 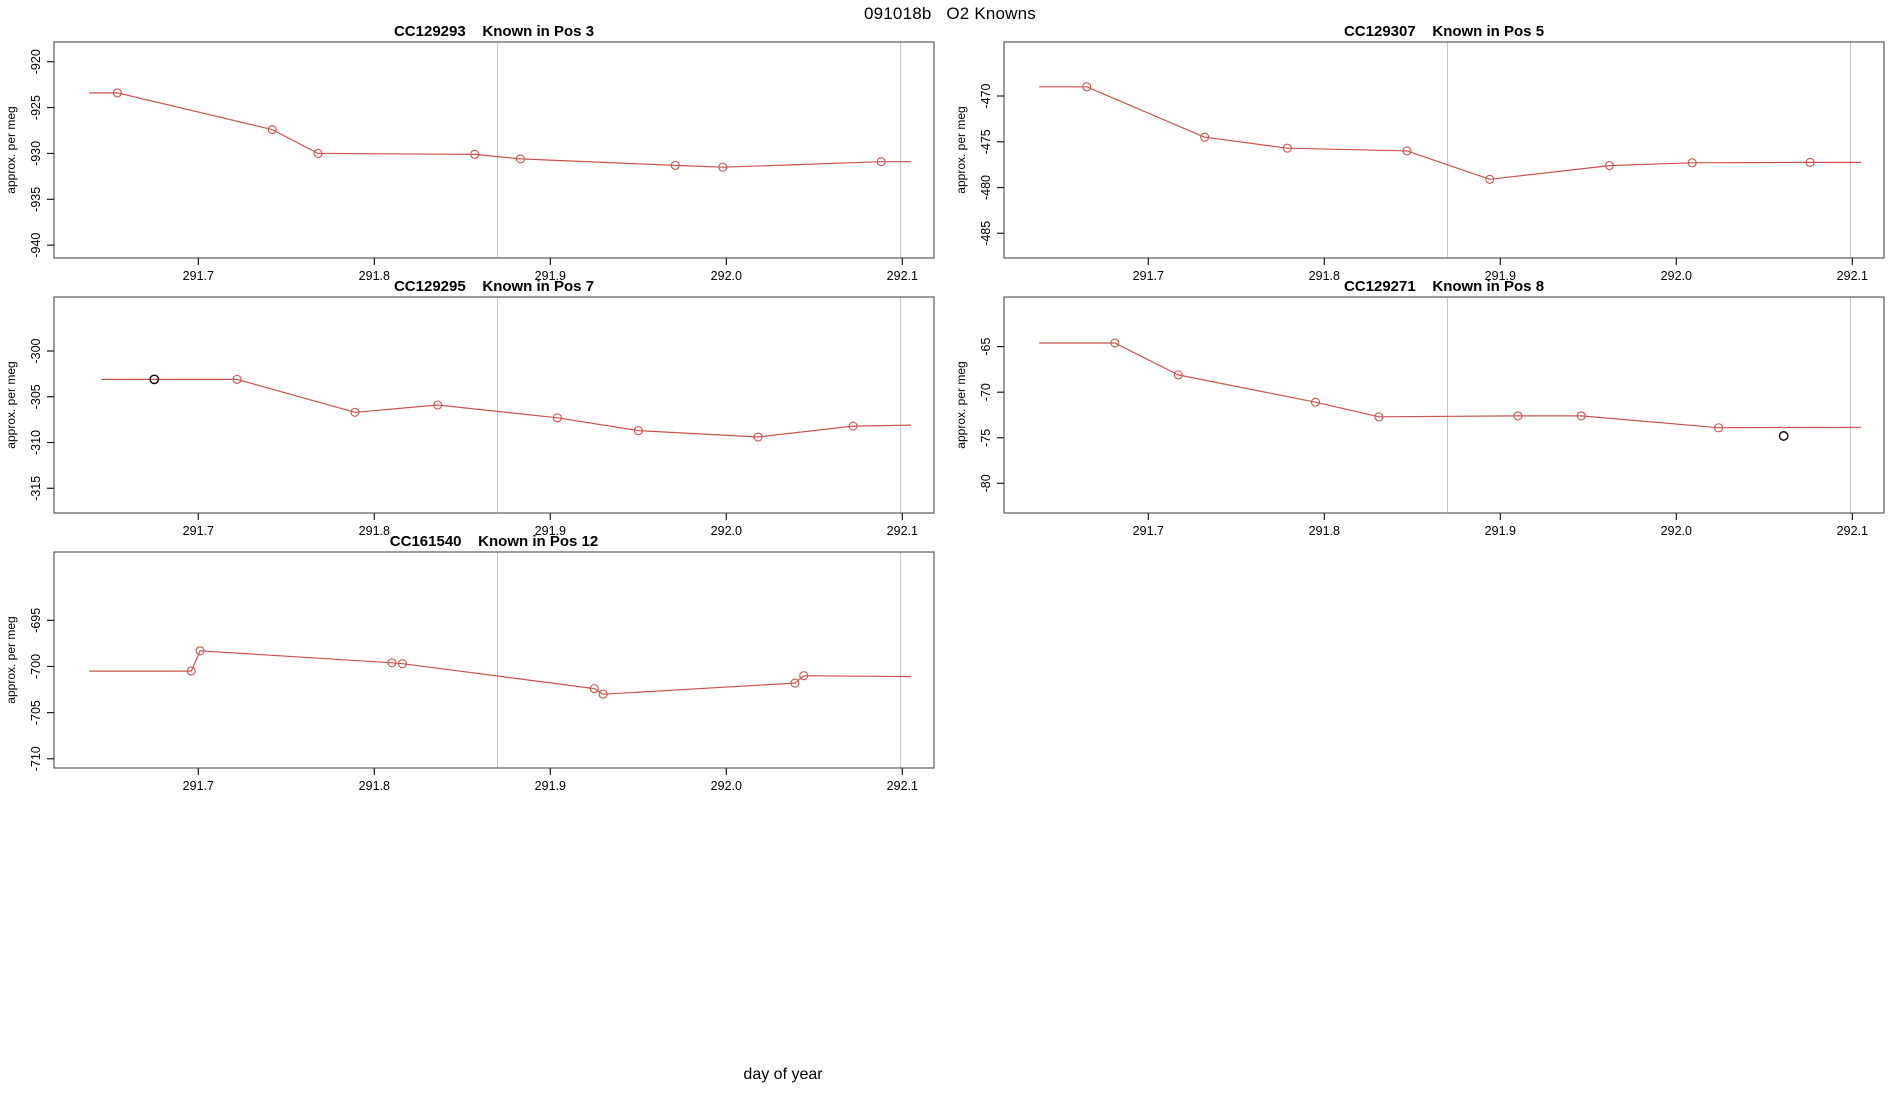 I want to click on y-tick-label: -940, so click(x=36, y=245).